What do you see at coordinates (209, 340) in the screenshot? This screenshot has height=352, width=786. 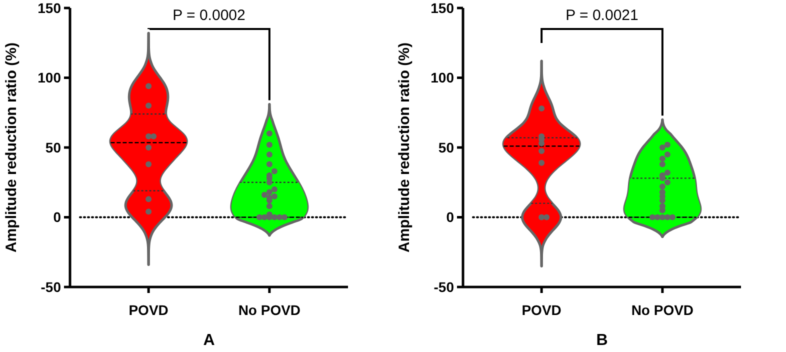 I see `x-axis-title: A` at bounding box center [209, 340].